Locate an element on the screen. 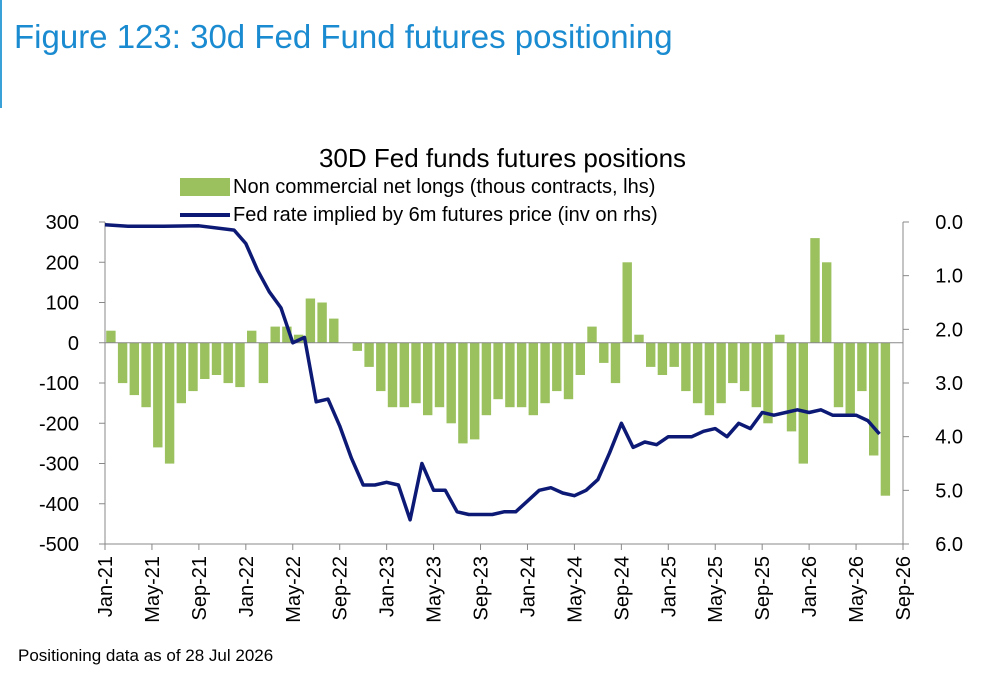 The image size is (1005, 686). y-left-tick-label: -300 is located at coordinates (59, 465).